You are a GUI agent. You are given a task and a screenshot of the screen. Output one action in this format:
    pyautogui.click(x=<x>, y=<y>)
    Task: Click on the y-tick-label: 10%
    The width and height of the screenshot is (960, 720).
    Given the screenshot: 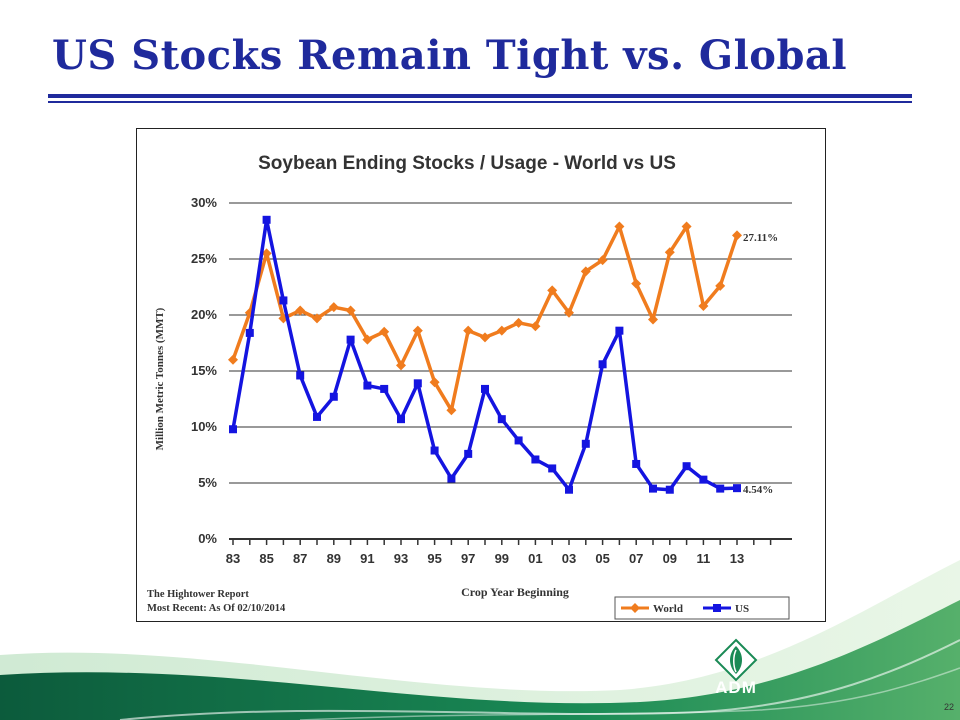 What is the action you would take?
    pyautogui.click(x=204, y=426)
    